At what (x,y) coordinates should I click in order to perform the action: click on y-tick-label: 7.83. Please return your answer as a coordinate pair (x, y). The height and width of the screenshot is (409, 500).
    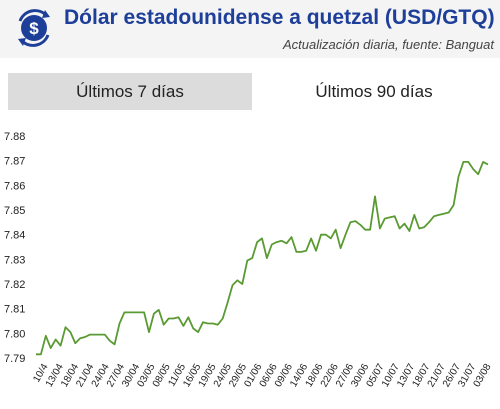
    Looking at the image, I should click on (14, 260).